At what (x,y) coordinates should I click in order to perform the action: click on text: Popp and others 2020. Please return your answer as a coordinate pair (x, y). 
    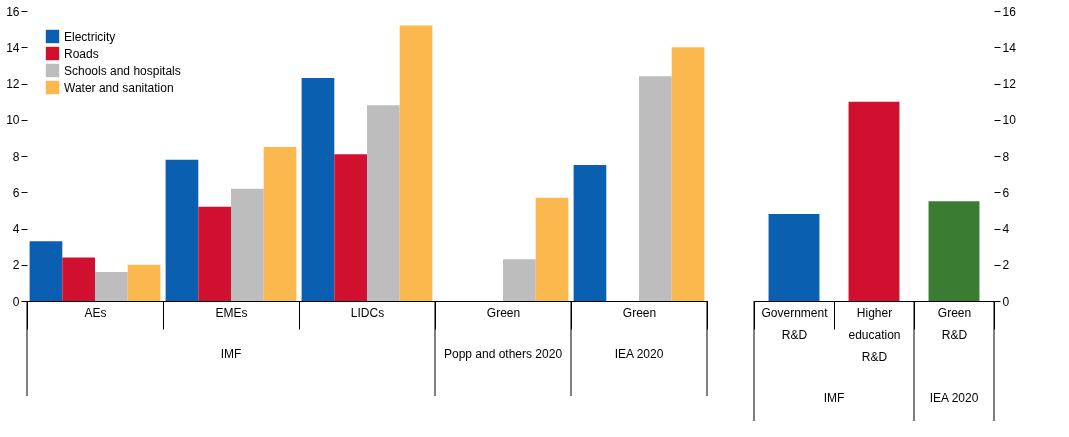
    Looking at the image, I should click on (503, 354).